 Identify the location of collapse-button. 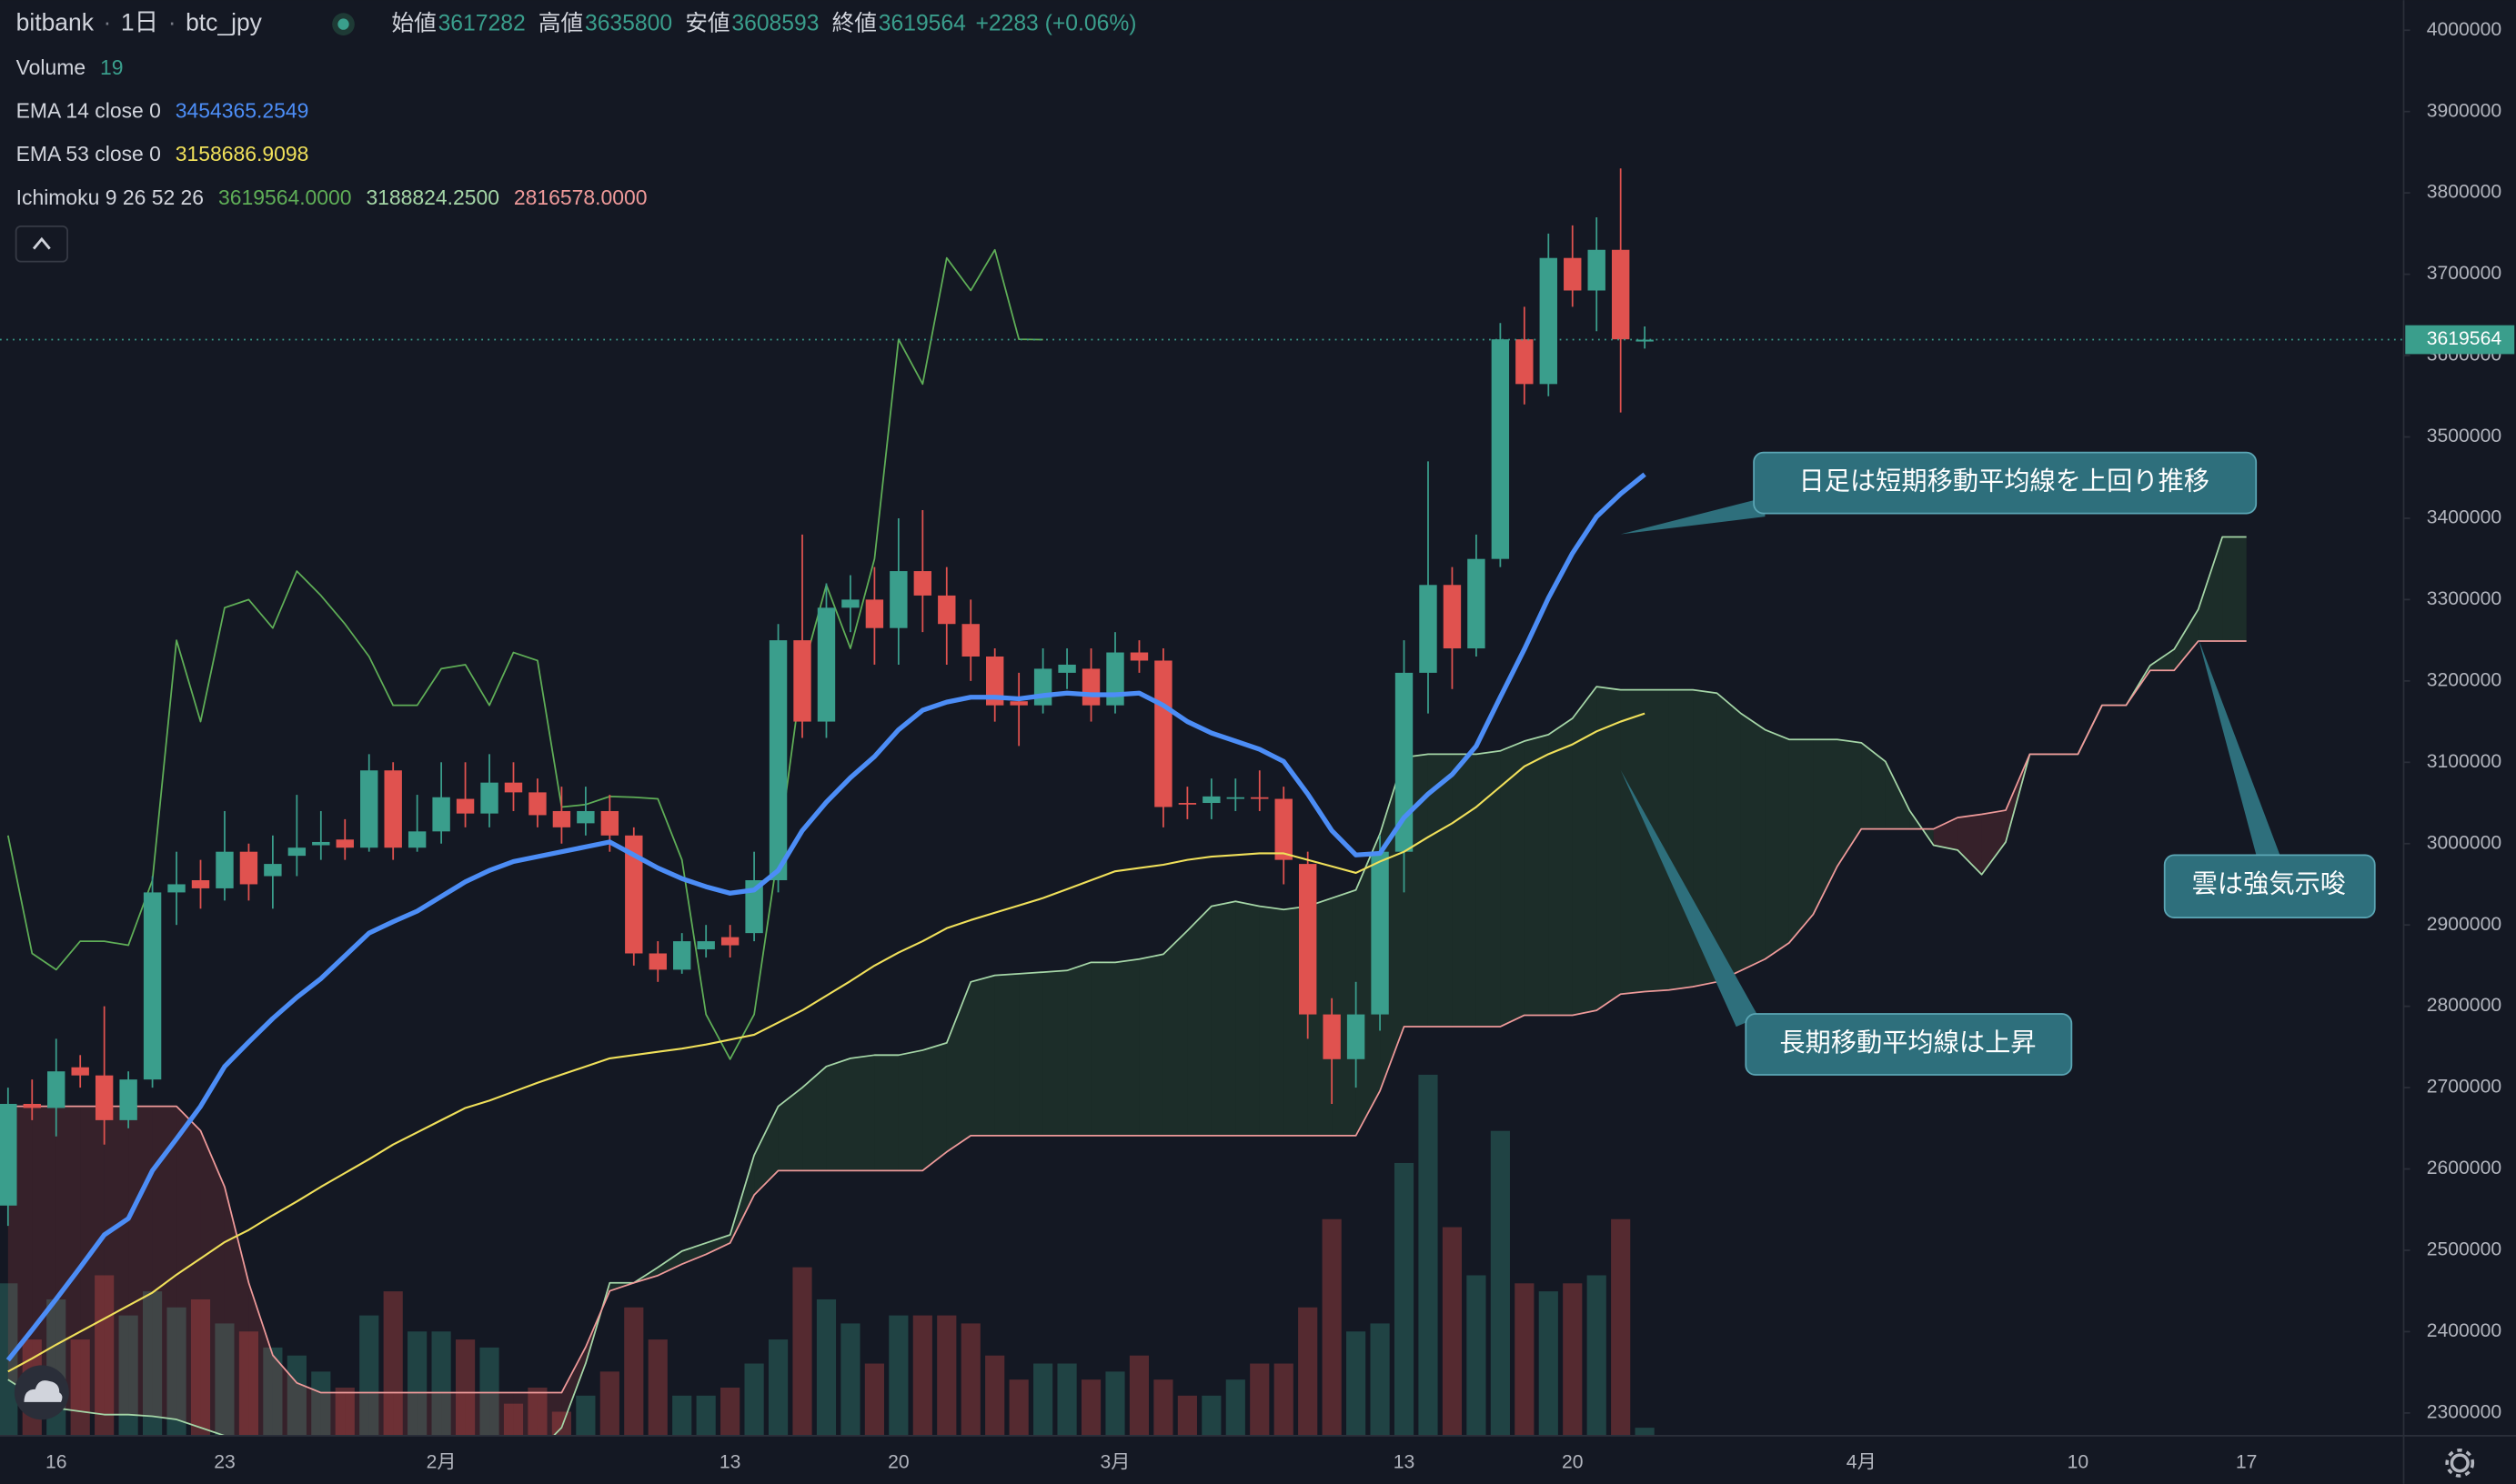
(41, 244).